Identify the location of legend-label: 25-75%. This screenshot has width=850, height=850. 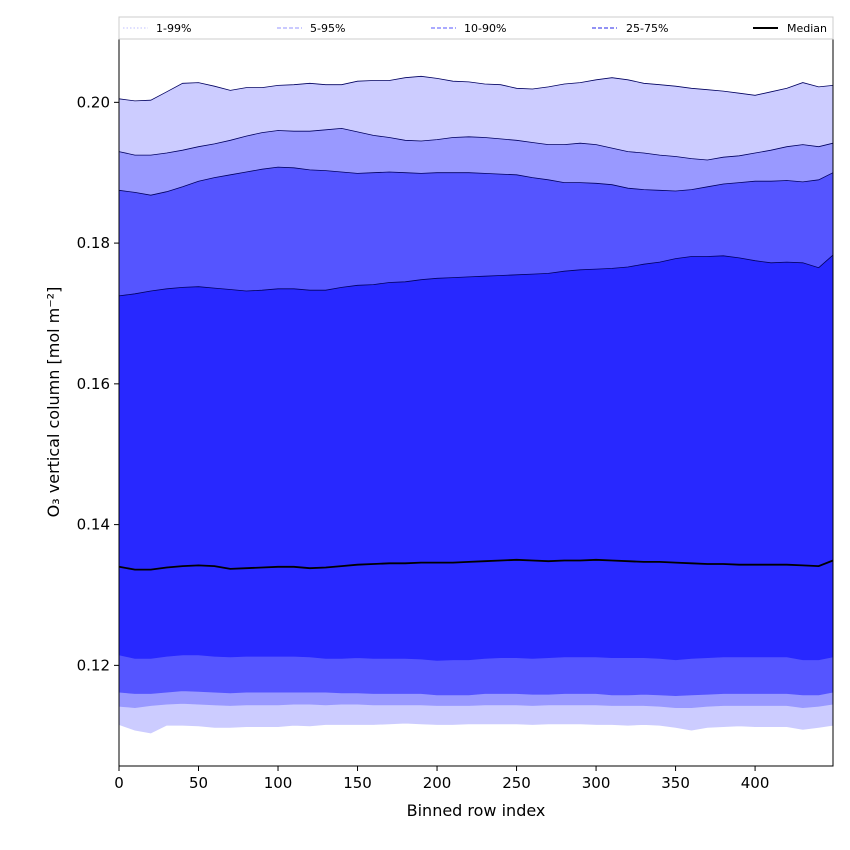
(647, 28).